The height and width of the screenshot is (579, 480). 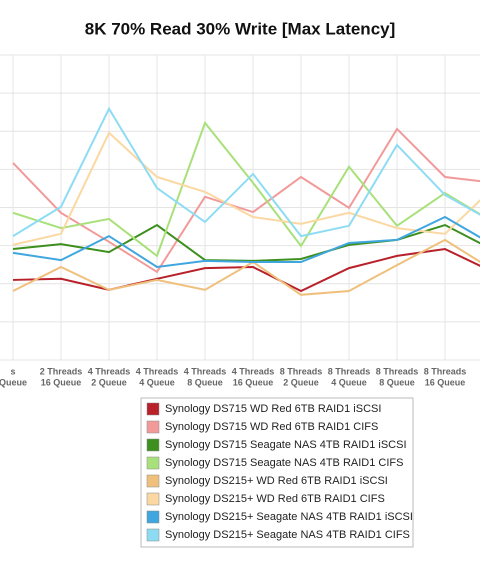 What do you see at coordinates (240, 28) in the screenshot?
I see `chart-title: 8K 70% Read 30% Write [Max Latency]` at bounding box center [240, 28].